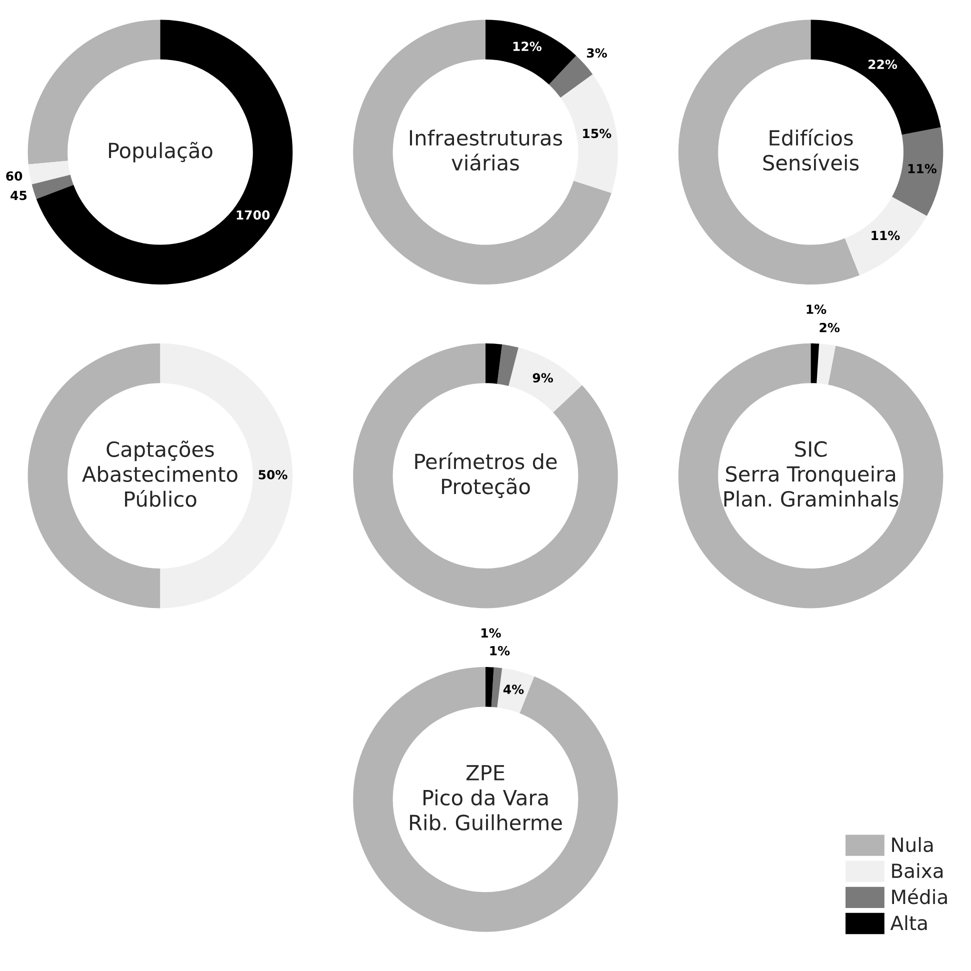 The image size is (971, 971). What do you see at coordinates (527, 47) in the screenshot?
I see `data-label: 12%` at bounding box center [527, 47].